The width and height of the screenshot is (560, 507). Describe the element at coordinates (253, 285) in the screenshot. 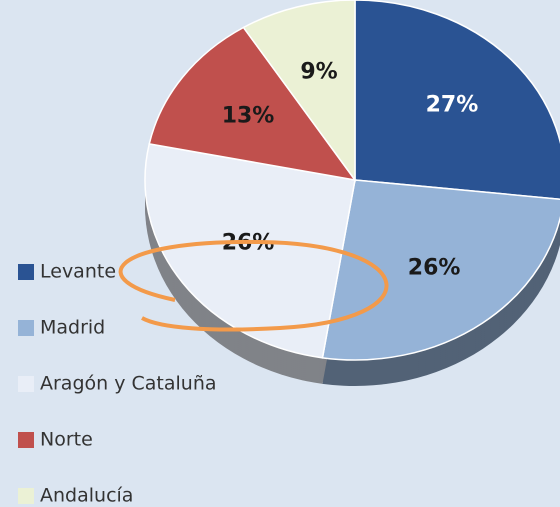

I see `highlight-ellipse` at that location.